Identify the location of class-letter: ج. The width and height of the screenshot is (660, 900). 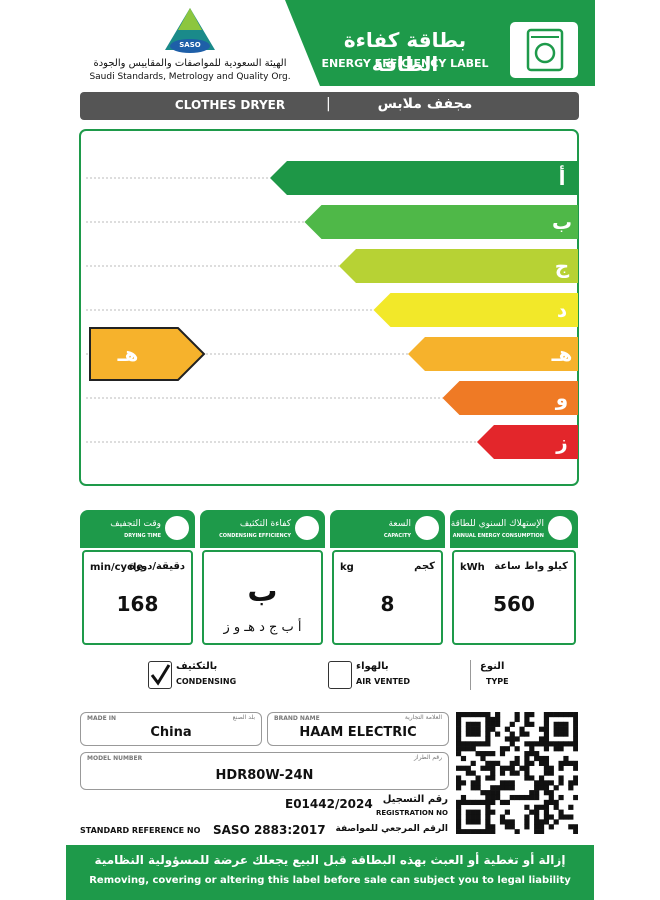
(562, 266).